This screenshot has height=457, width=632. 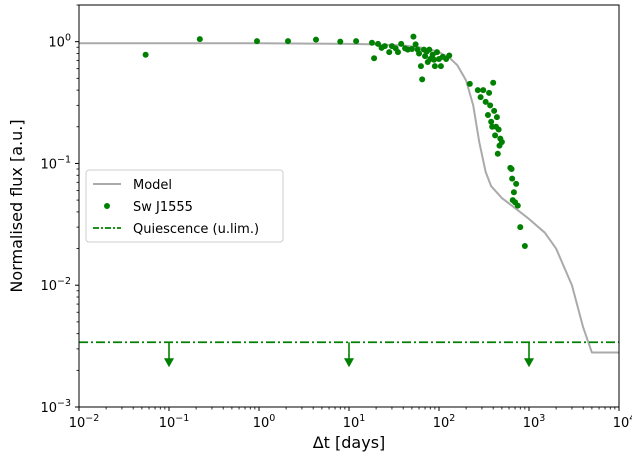 What do you see at coordinates (182, 418) in the screenshot?
I see `x-tick-label-exp: −1` at bounding box center [182, 418].